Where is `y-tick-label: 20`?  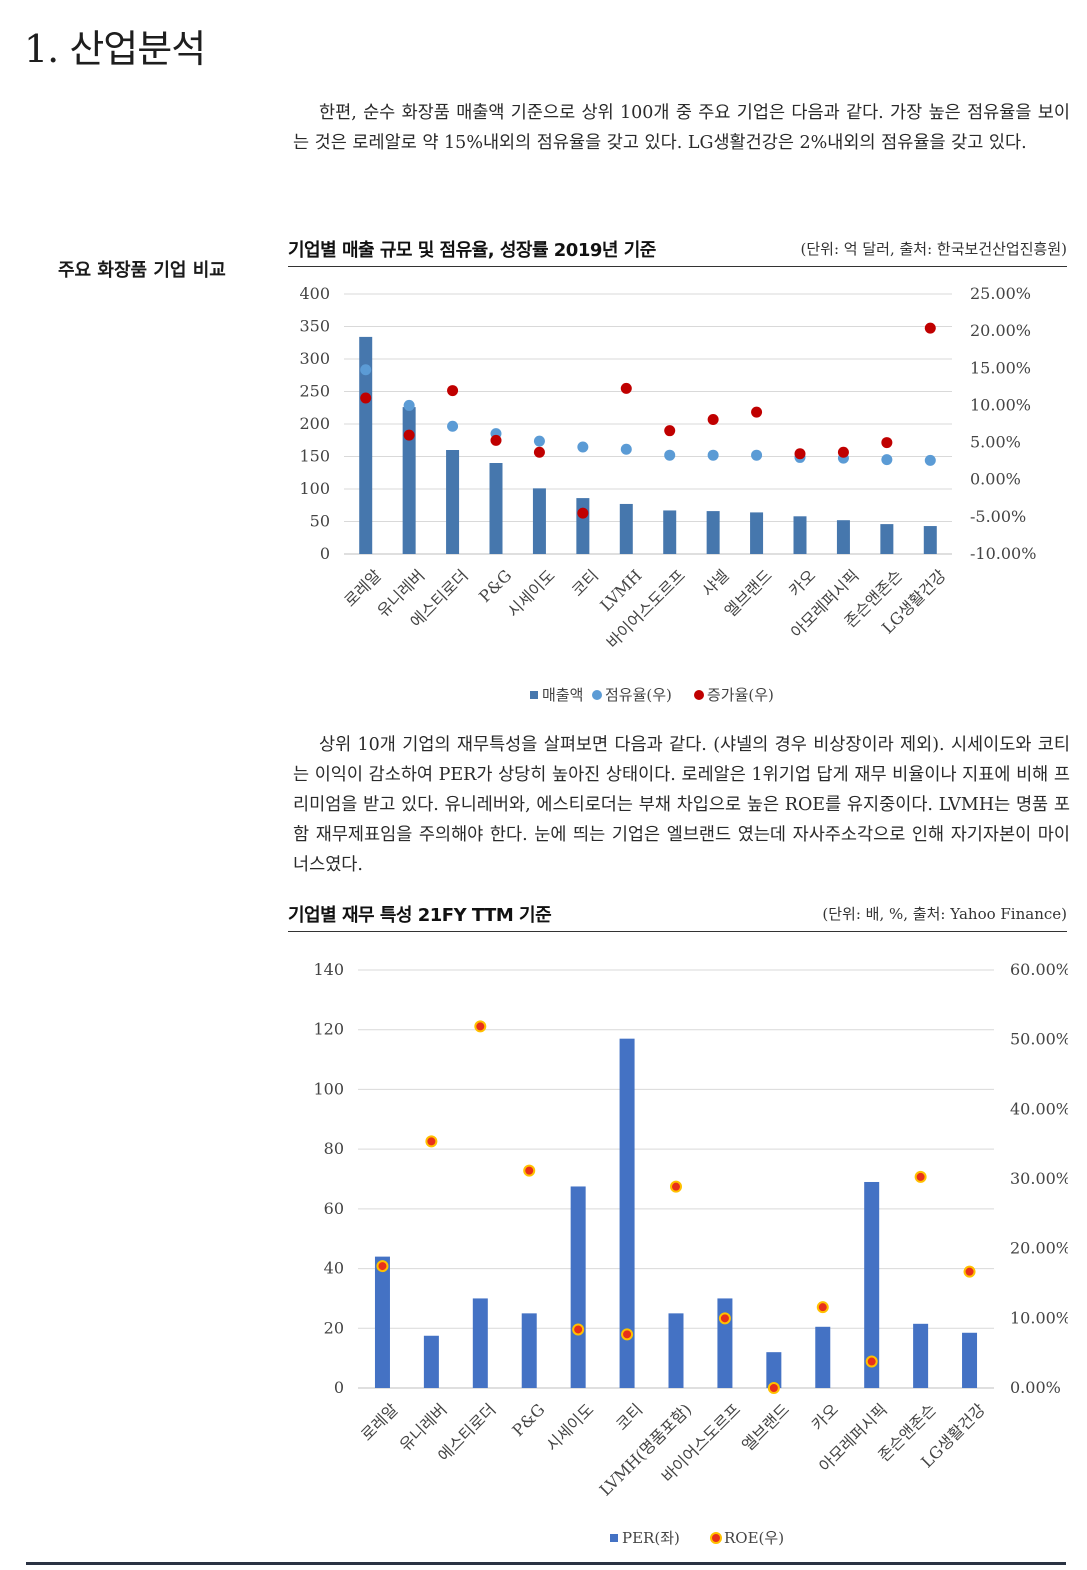 y-tick-label: 20 is located at coordinates (334, 1327).